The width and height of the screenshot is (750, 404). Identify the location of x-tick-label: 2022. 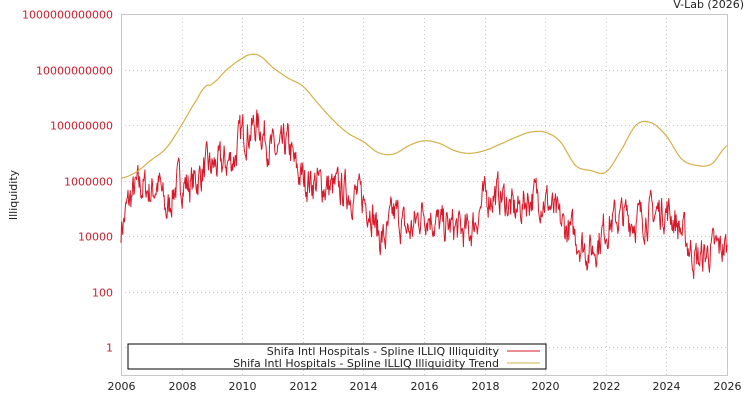
(607, 386).